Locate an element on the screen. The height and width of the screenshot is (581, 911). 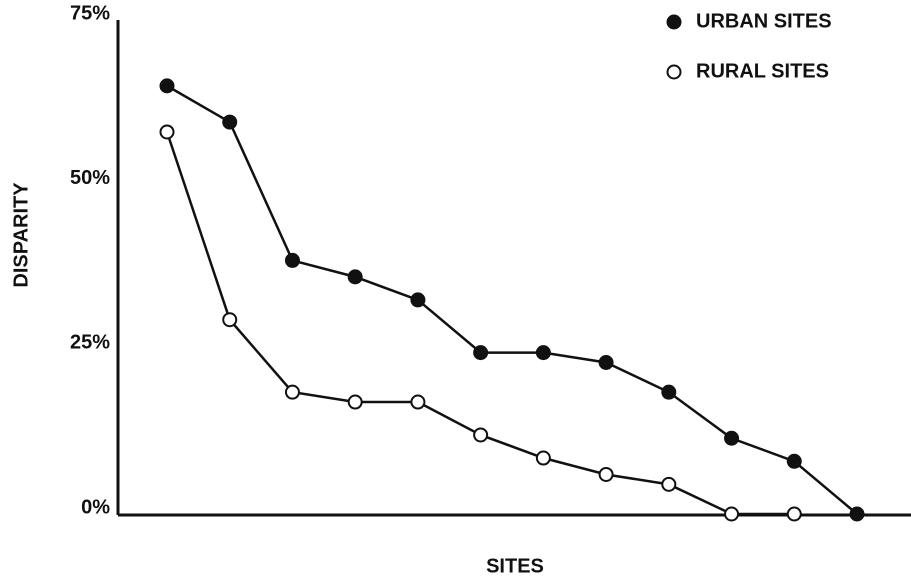
legend-label: RURAL SITES is located at coordinates (762, 71).